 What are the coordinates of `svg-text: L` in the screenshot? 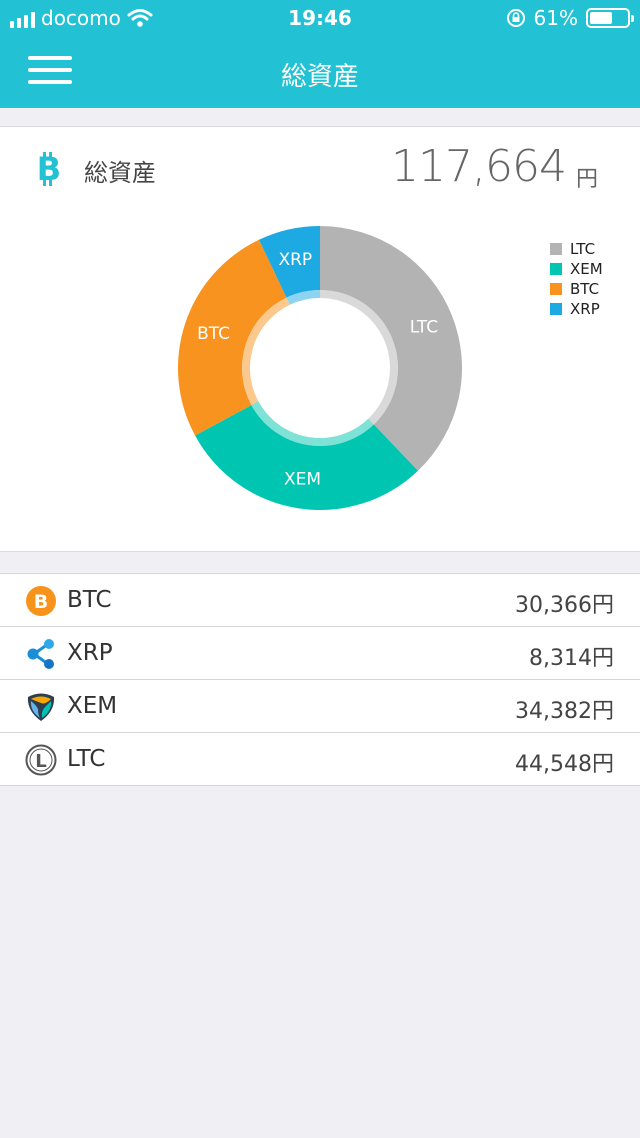 It's located at (40, 761).